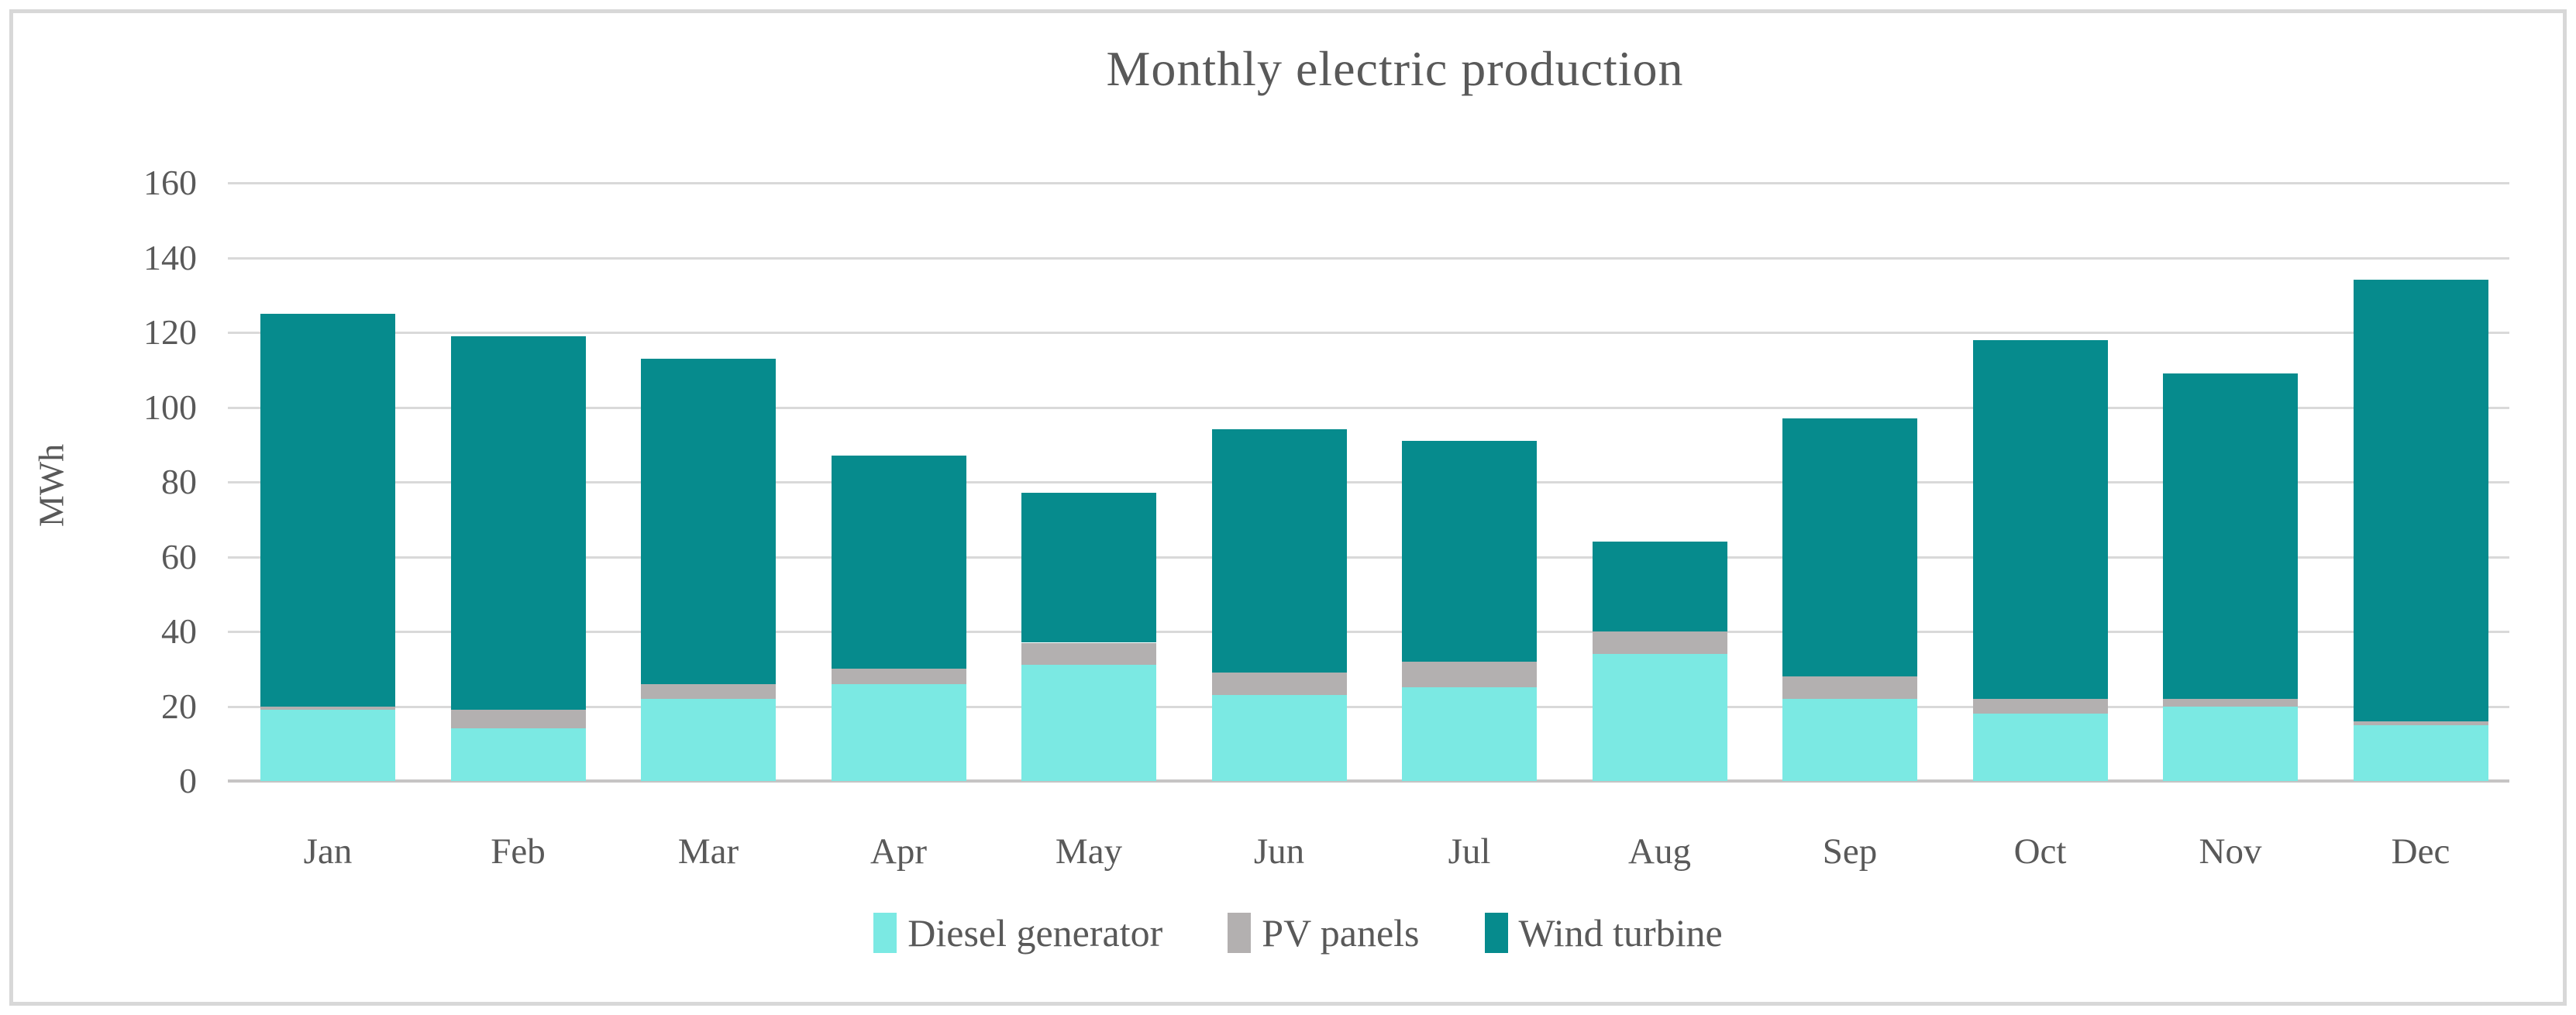 Image resolution: width=2576 pixels, height=1015 pixels. Describe the element at coordinates (1849, 687) in the screenshot. I see `segment-sep-pv-panels` at that location.